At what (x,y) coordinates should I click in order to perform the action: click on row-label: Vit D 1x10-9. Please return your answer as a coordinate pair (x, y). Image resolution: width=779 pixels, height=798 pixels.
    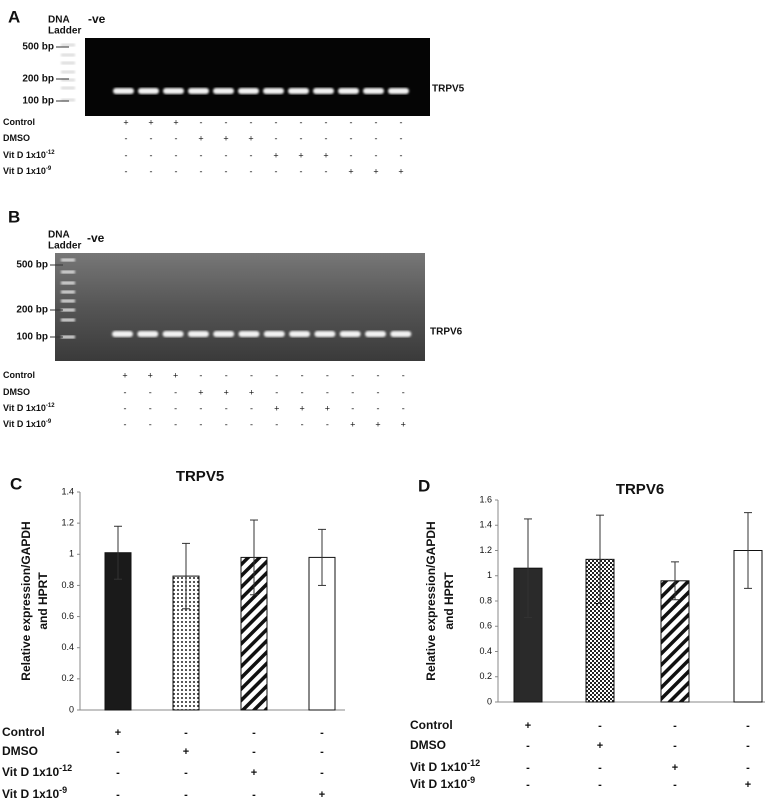
    Looking at the image, I should click on (442, 783).